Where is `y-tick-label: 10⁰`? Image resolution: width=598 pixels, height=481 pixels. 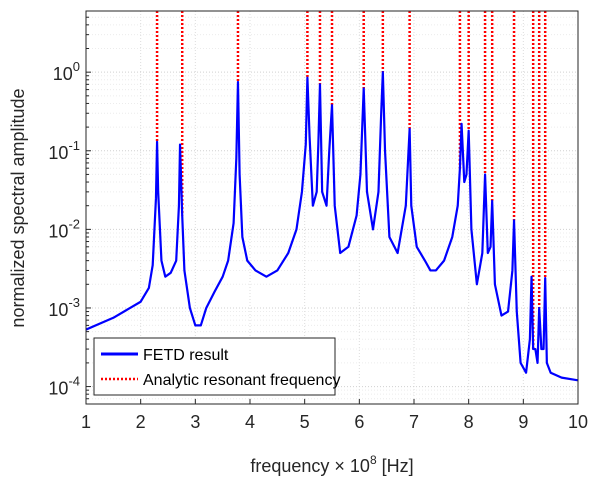
y-tick-label: 10⁰ is located at coordinates (66, 71).